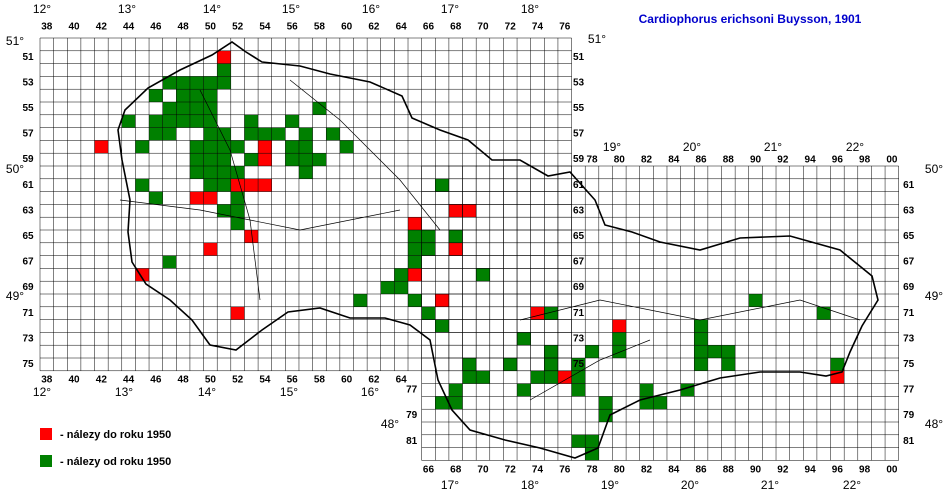 The height and width of the screenshot is (496, 950). Describe the element at coordinates (811, 470) in the screenshot. I see `grid-label: 94` at that location.